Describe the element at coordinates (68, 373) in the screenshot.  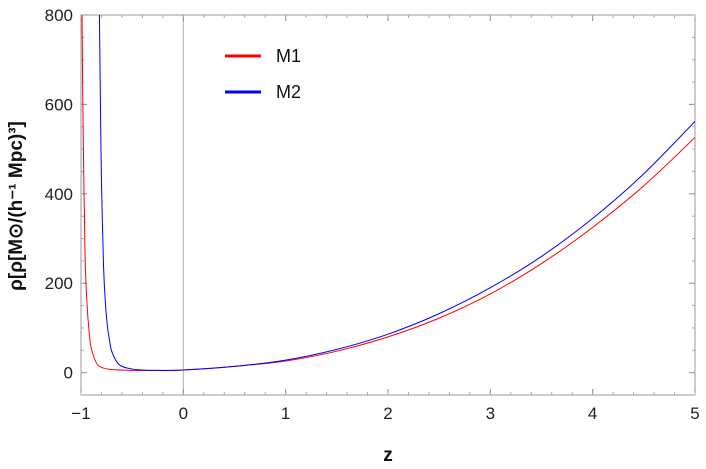
I see `y-tick-label: 0` at that location.